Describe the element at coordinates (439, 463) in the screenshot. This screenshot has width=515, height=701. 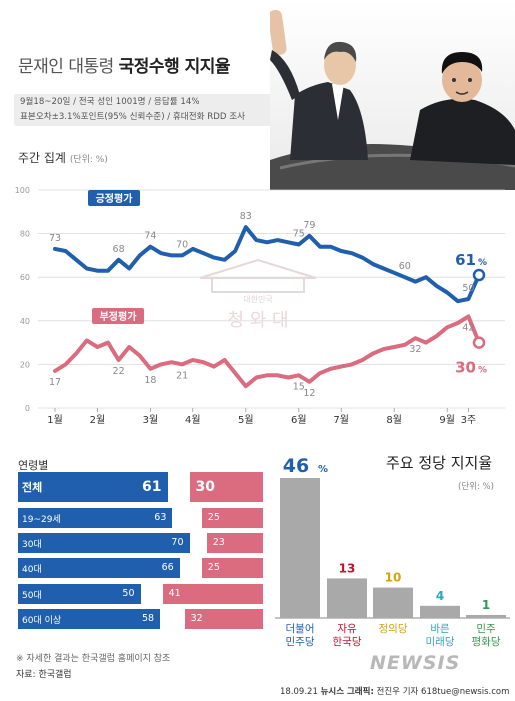
I see `party-chart-title: 주요 정당 지지율` at that location.